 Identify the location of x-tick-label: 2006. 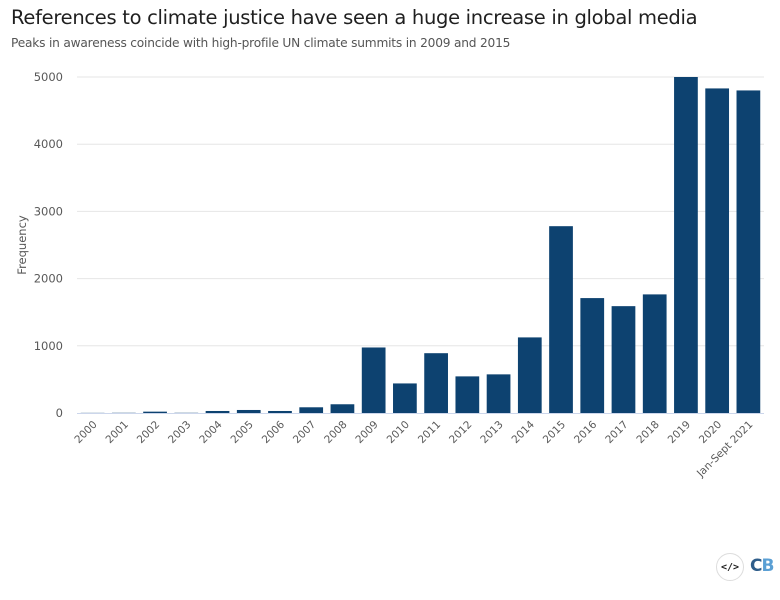
(274, 432).